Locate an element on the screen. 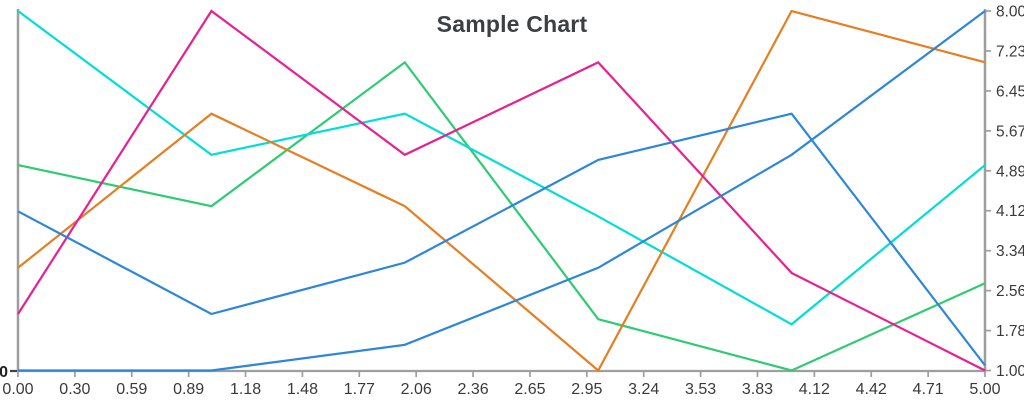  y-tick-label: 2.56 is located at coordinates (1010, 291).